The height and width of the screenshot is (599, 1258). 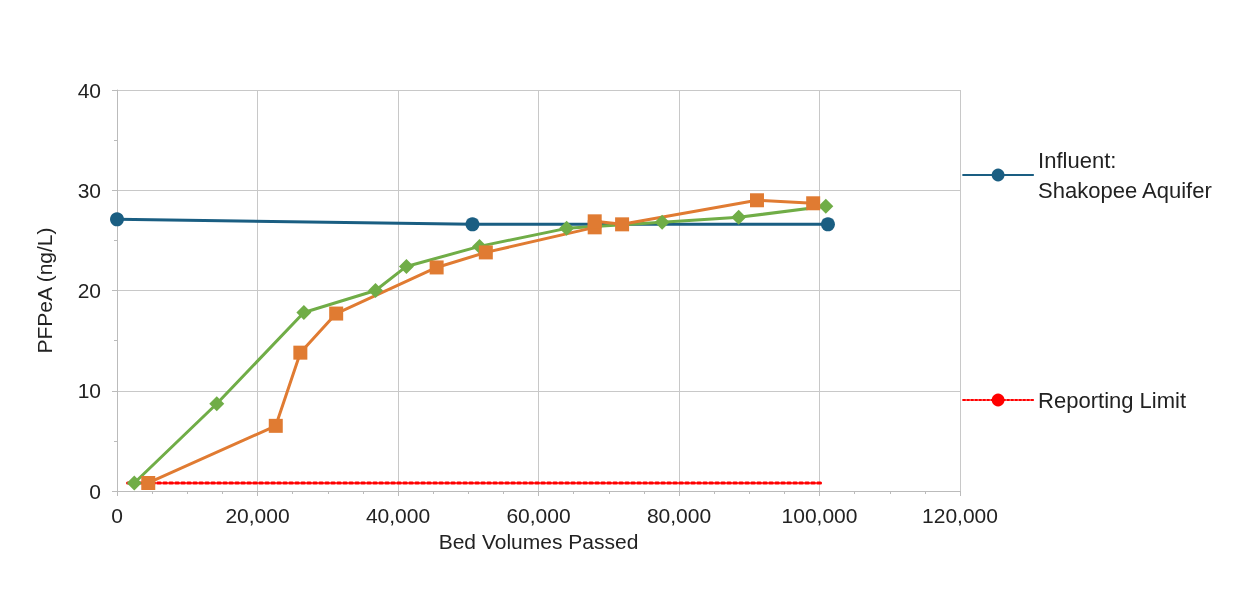 I want to click on x-tick-label: 20,000, so click(x=257, y=515).